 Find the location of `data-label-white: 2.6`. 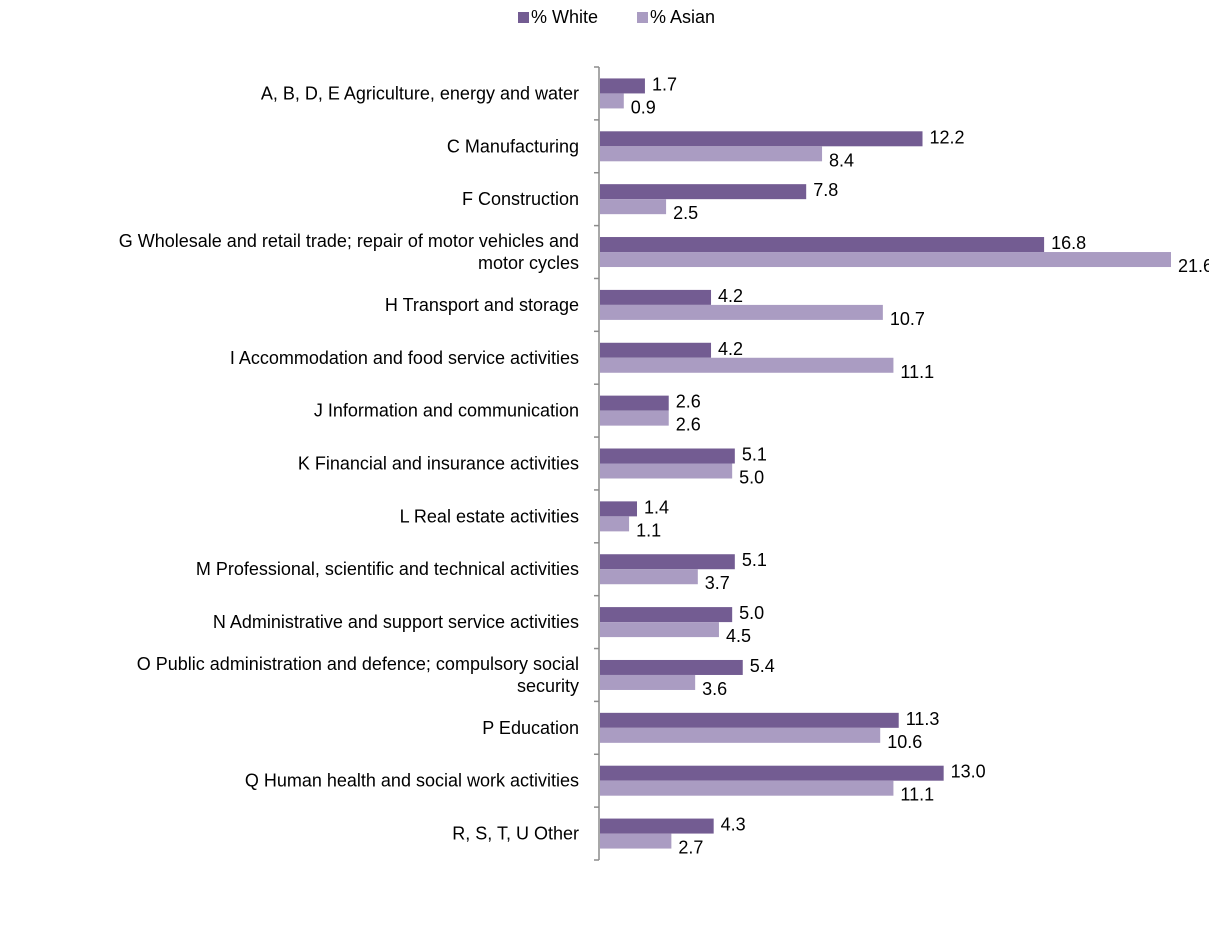

data-label-white: 2.6 is located at coordinates (688, 402).